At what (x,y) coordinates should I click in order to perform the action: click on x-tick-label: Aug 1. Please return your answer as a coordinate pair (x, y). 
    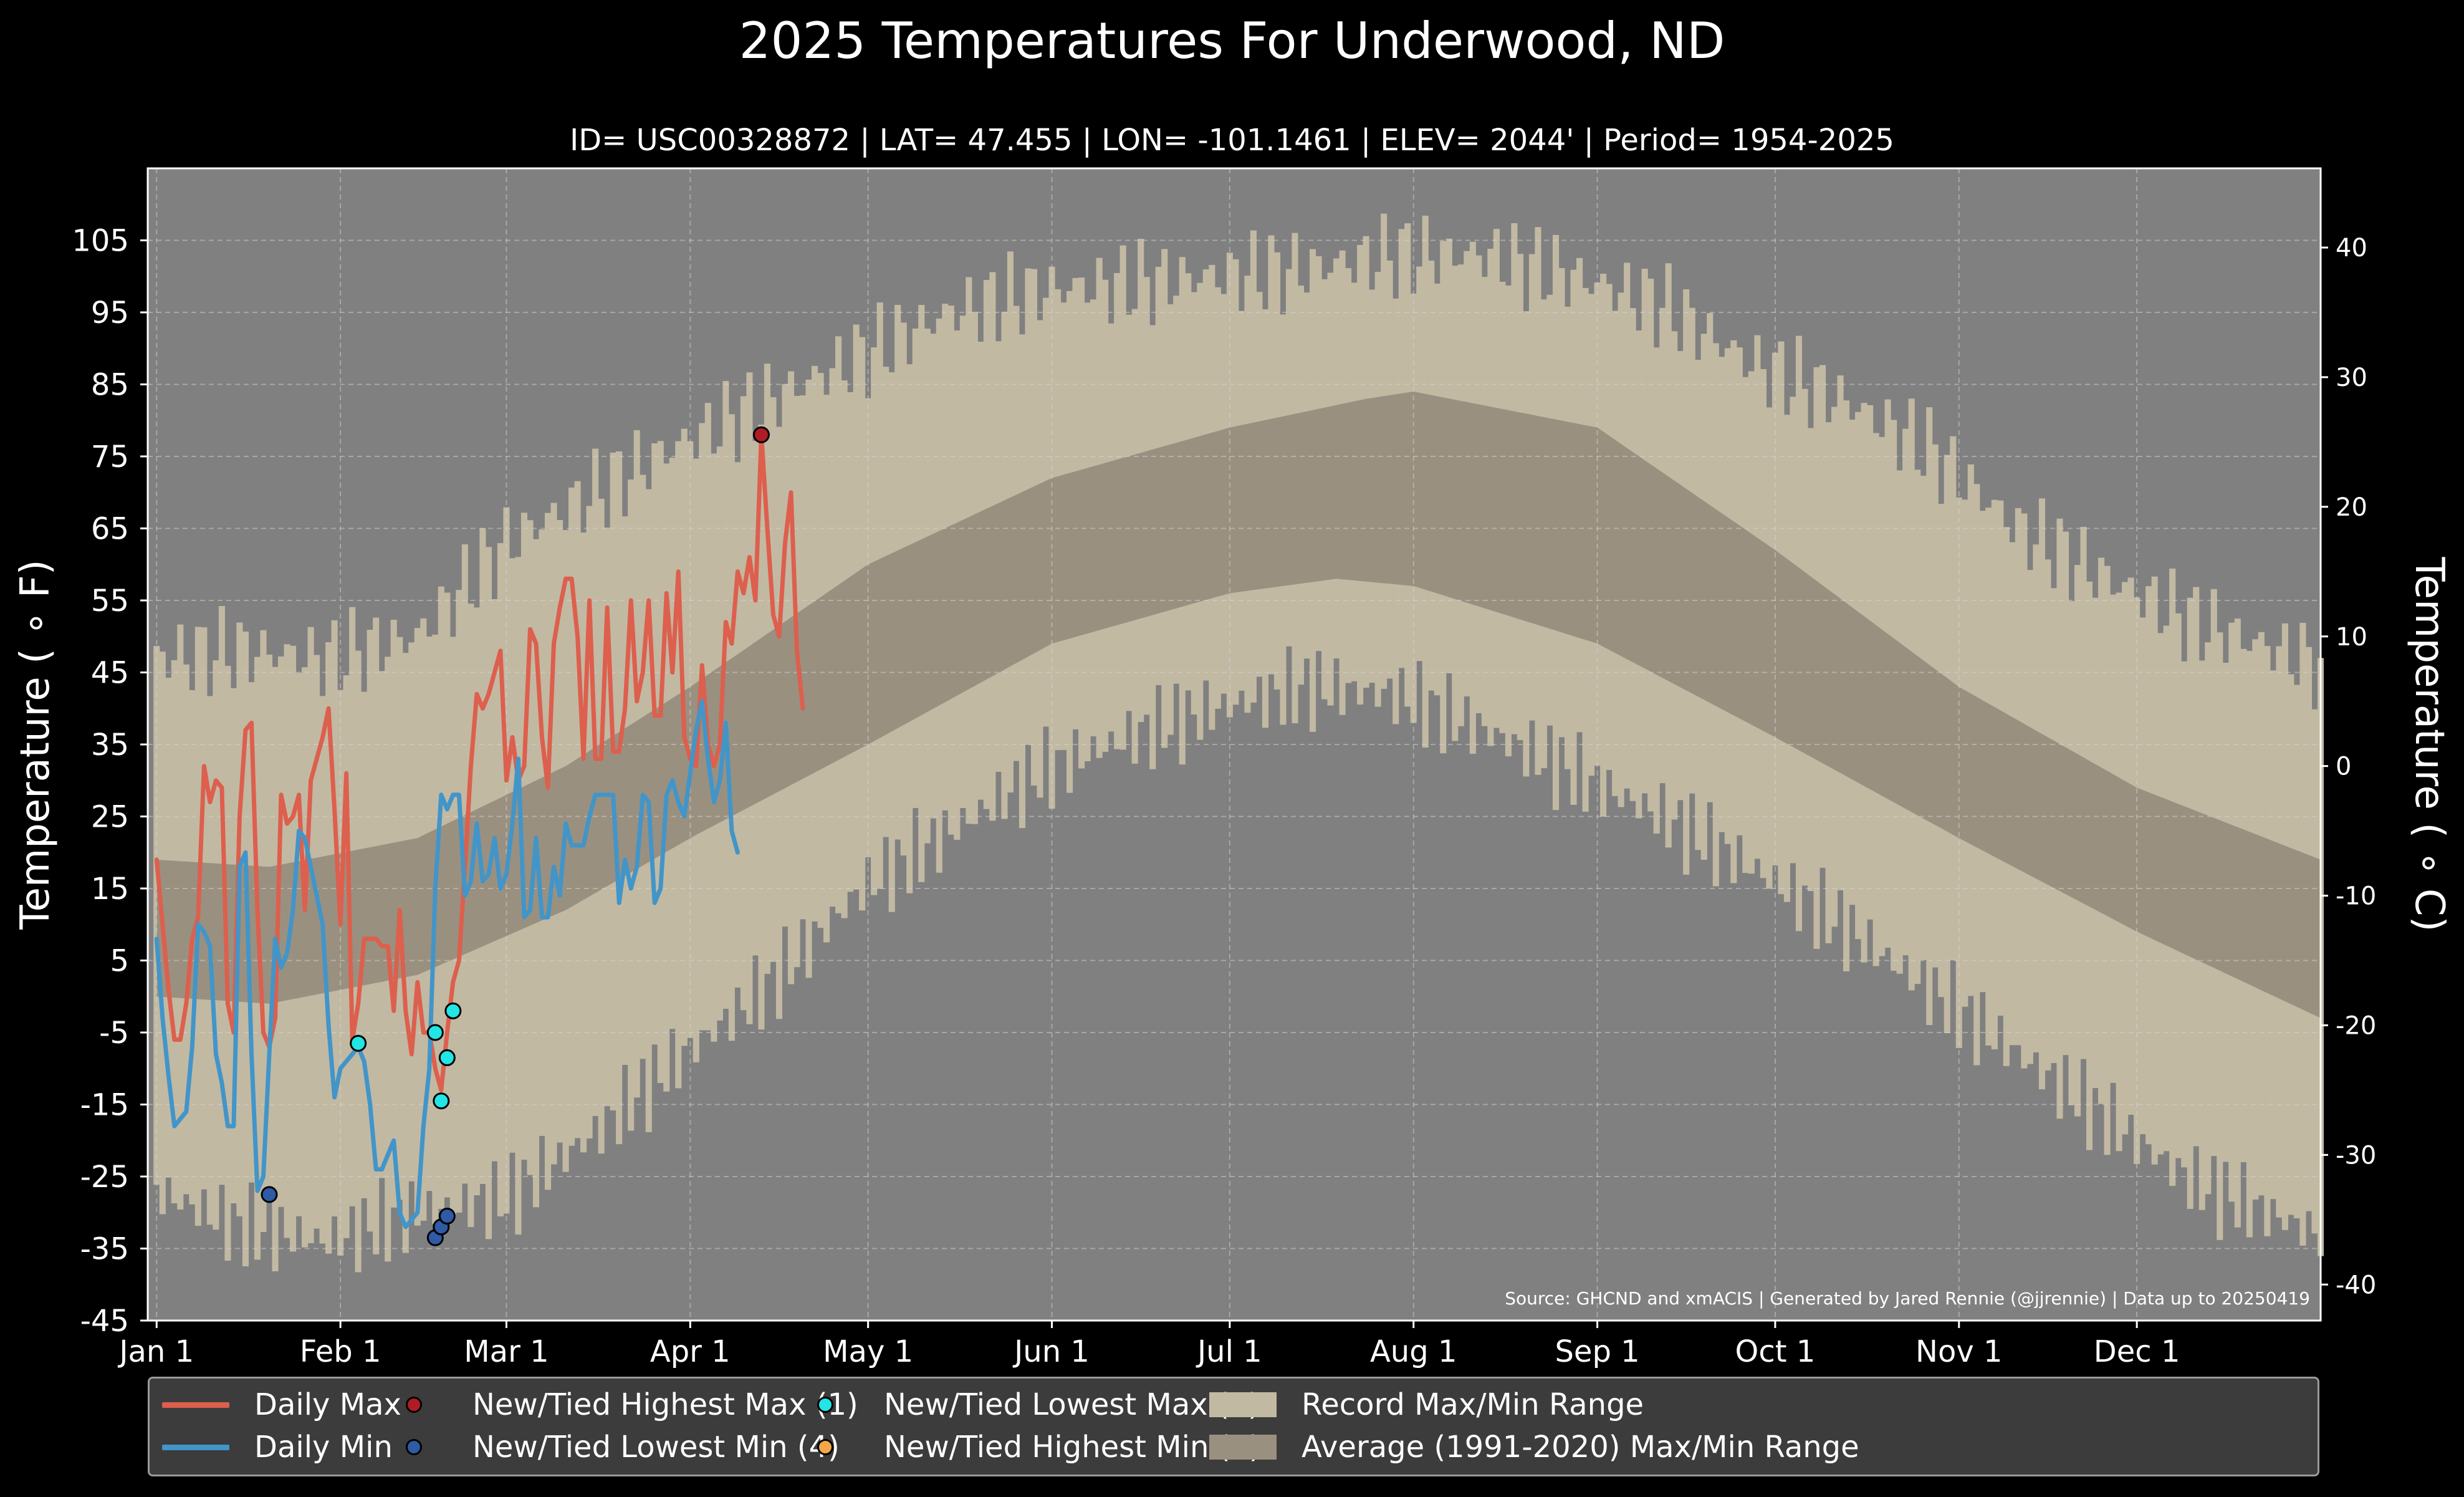
    Looking at the image, I should click on (1413, 1351).